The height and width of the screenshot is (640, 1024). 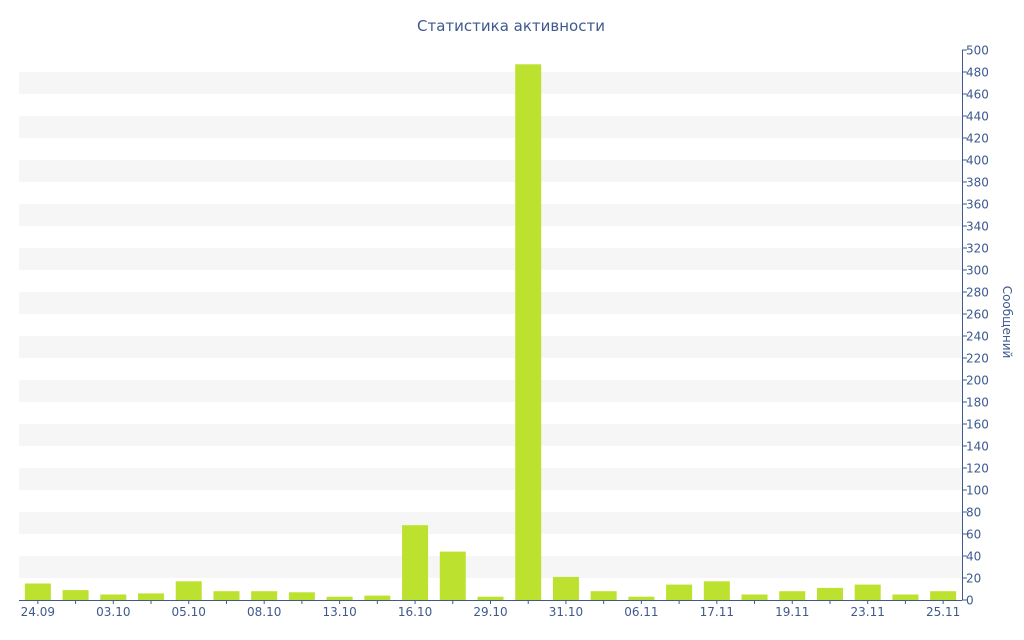 I want to click on y-tick-label: 60, so click(x=973, y=535).